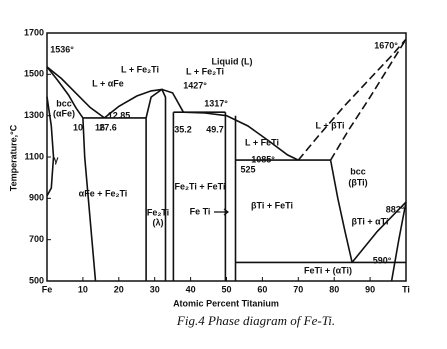  I want to click on annotation: βTi + FeTi, so click(272, 205).